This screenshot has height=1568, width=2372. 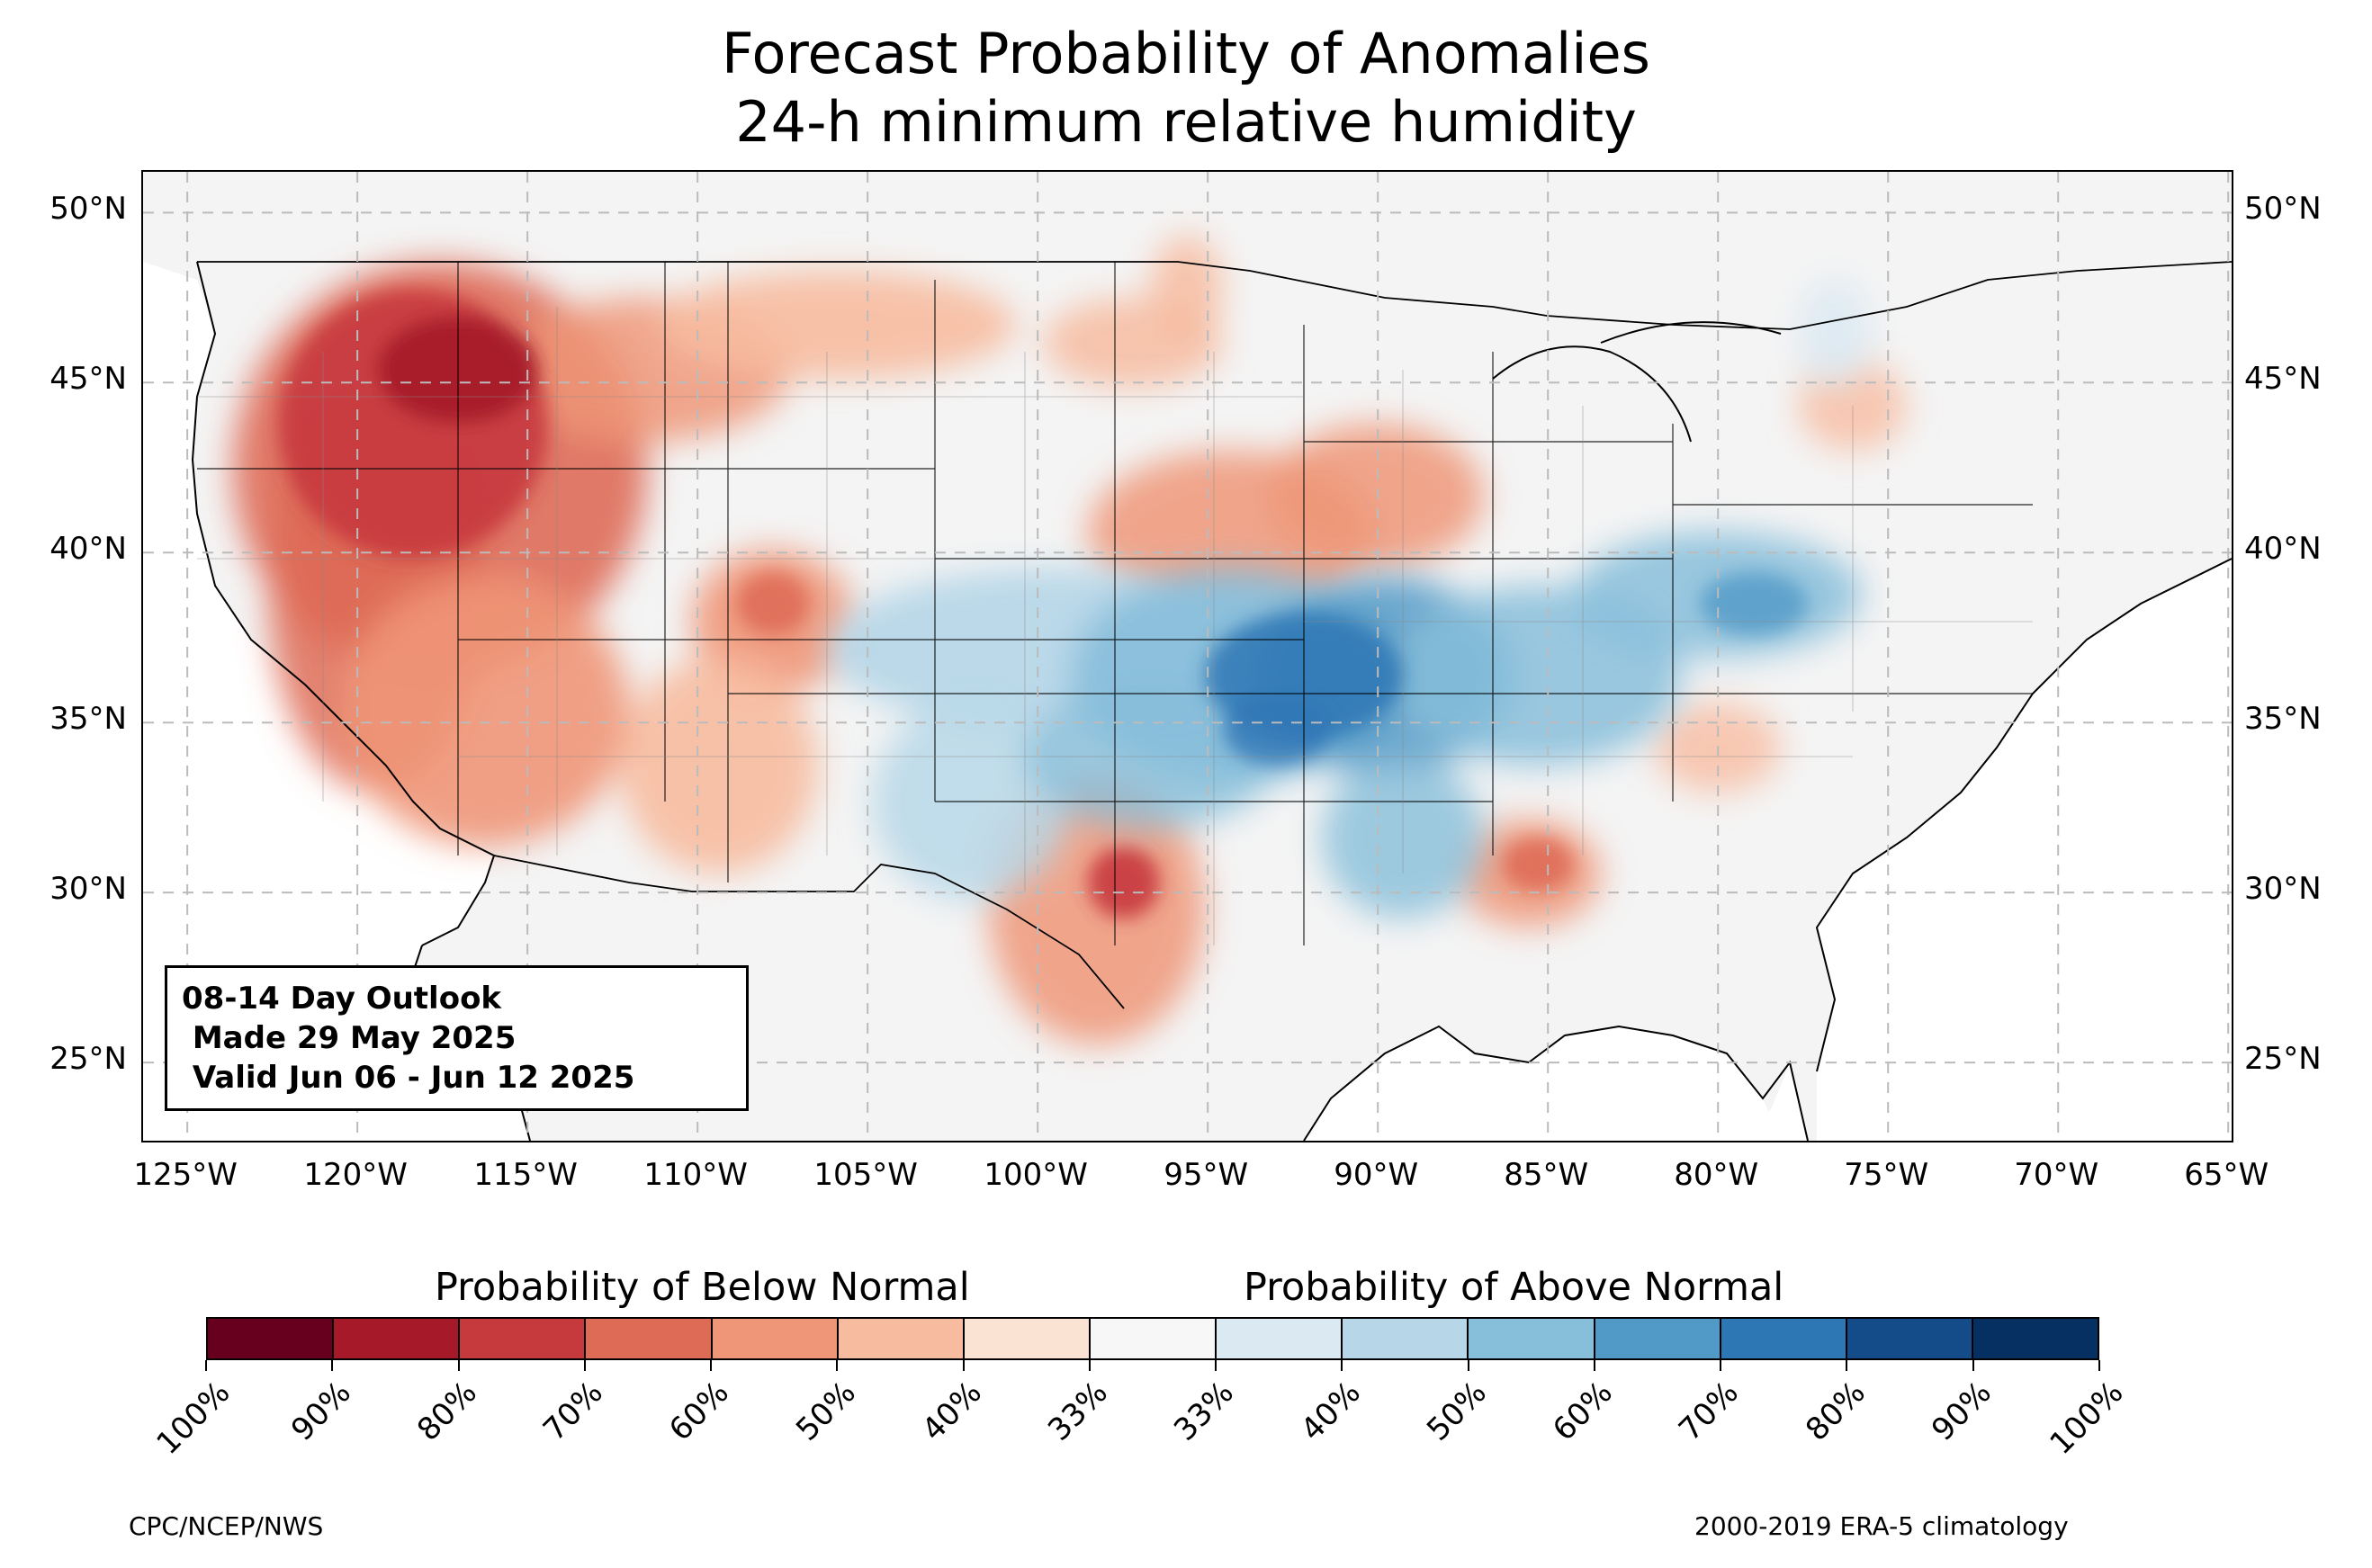 I want to click on lat-tick-label-right: 30°N, so click(x=2283, y=889).